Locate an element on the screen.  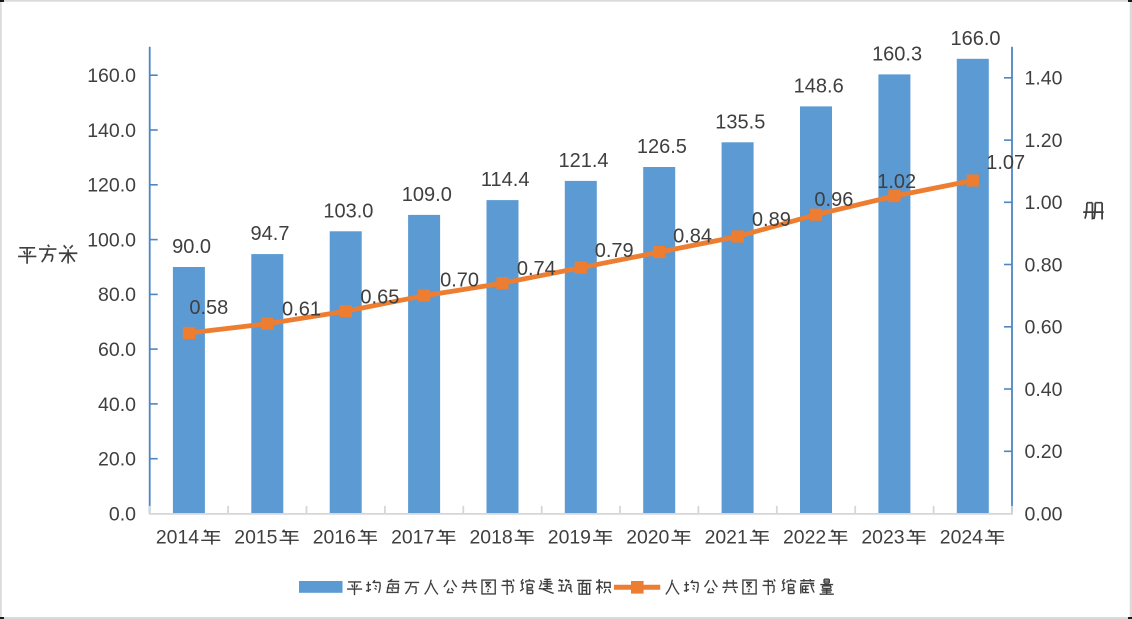
svg-text: 20.0 is located at coordinates (117, 460).